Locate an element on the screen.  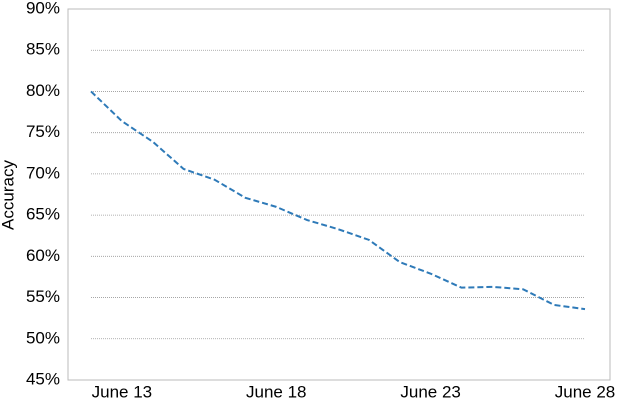
y-tick-label: 70% is located at coordinates (43, 172).